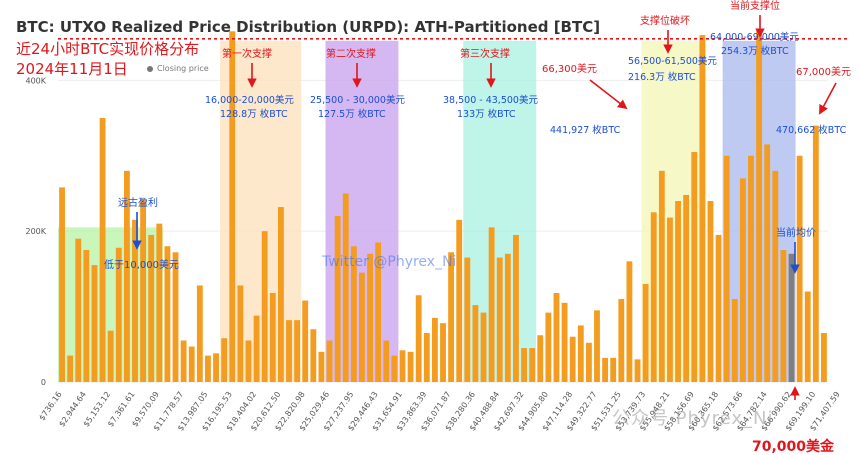 The height and width of the screenshot is (455, 860). What do you see at coordinates (351, 53) in the screenshot?
I see `annotation-label: 第二次支撑` at bounding box center [351, 53].